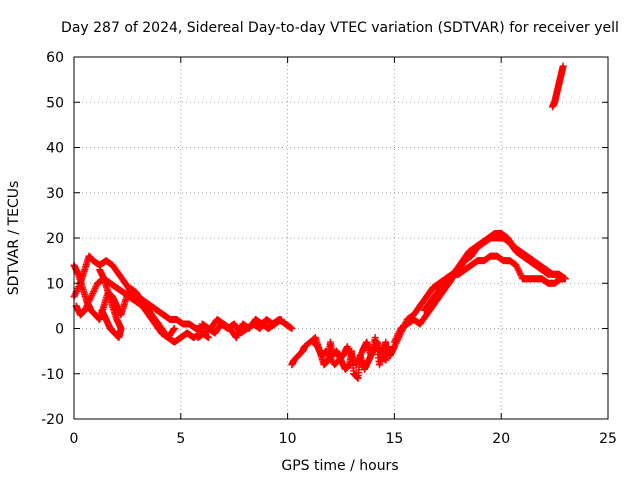  Describe the element at coordinates (55, 58) in the screenshot. I see `y-tick-label: 60` at that location.